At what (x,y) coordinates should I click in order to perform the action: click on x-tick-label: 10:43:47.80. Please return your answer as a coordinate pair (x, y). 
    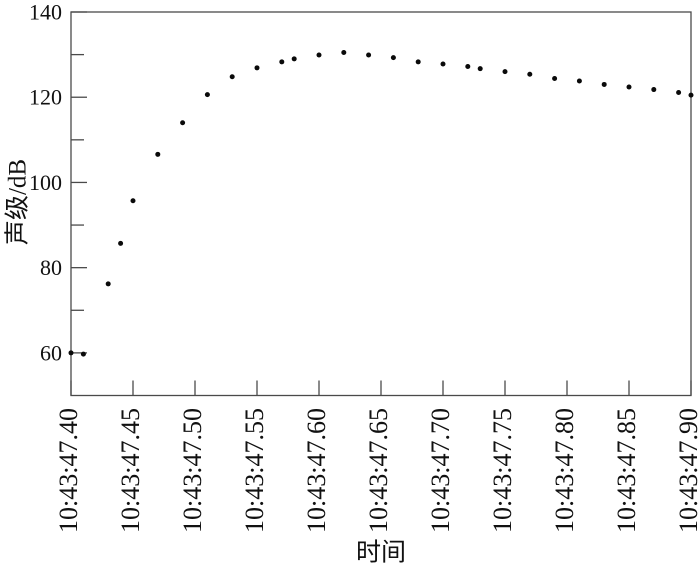
    Looking at the image, I should click on (564, 470).